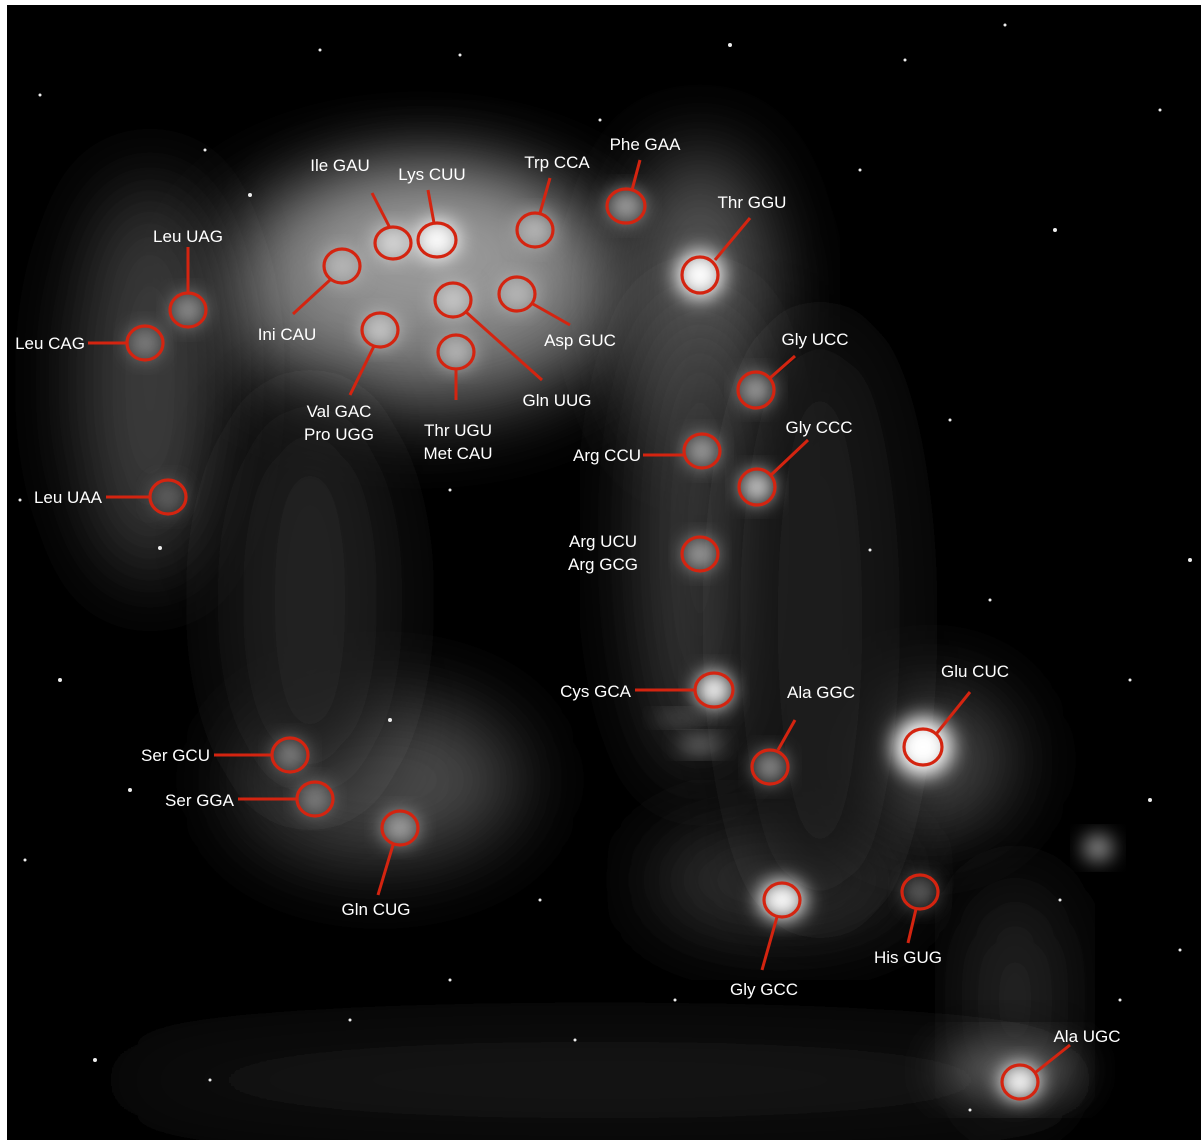 Image resolution: width=1201 pixels, height=1146 pixels. I want to click on spot-label: Gly GCC, so click(764, 989).